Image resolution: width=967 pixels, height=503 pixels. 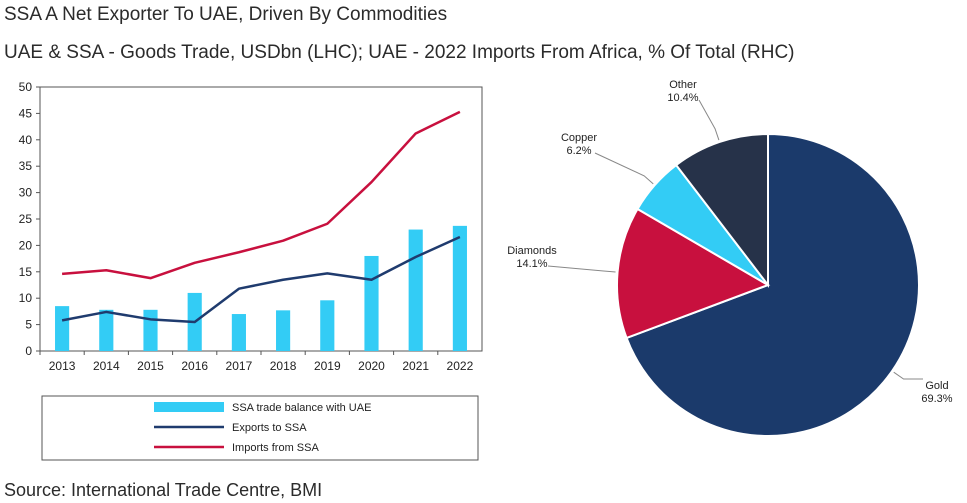 I want to click on pie-slice-diamonds, so click(x=693, y=273).